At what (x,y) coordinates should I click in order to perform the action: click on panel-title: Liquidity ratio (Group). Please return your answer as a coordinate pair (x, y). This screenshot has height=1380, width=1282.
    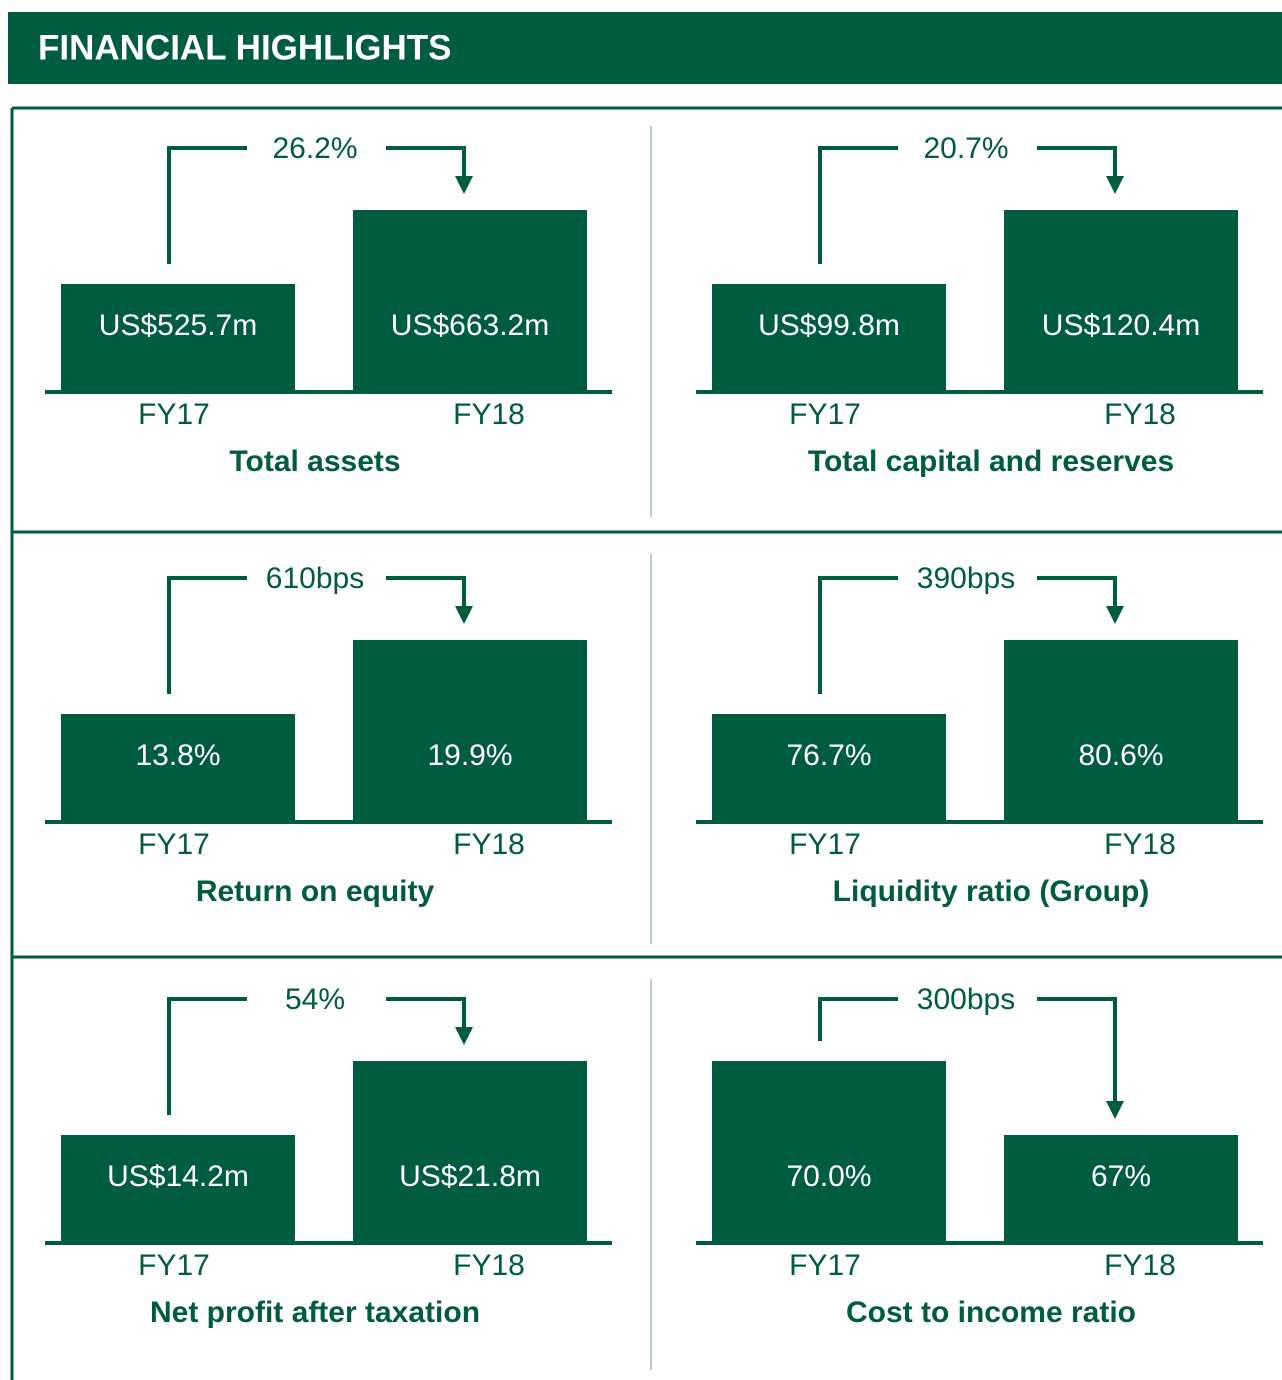
    Looking at the image, I should click on (991, 891).